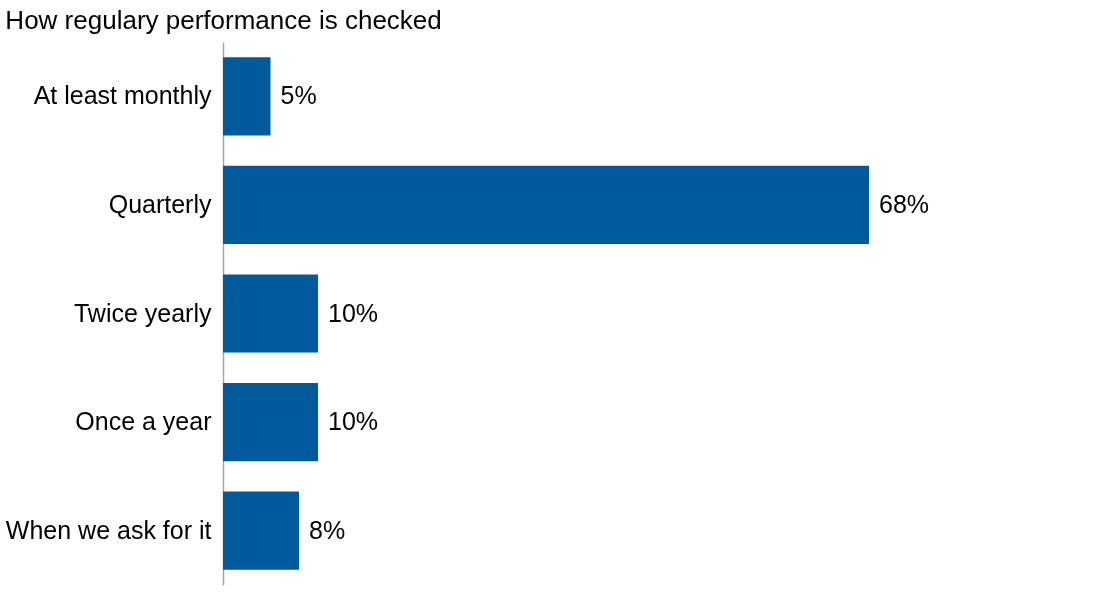 The height and width of the screenshot is (603, 1109). Describe the element at coordinates (298, 95) in the screenshot. I see `data-label: 5%` at that location.